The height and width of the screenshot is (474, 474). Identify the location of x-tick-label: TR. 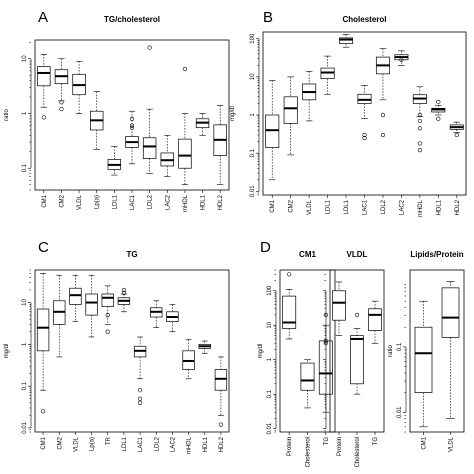
(109, 440).